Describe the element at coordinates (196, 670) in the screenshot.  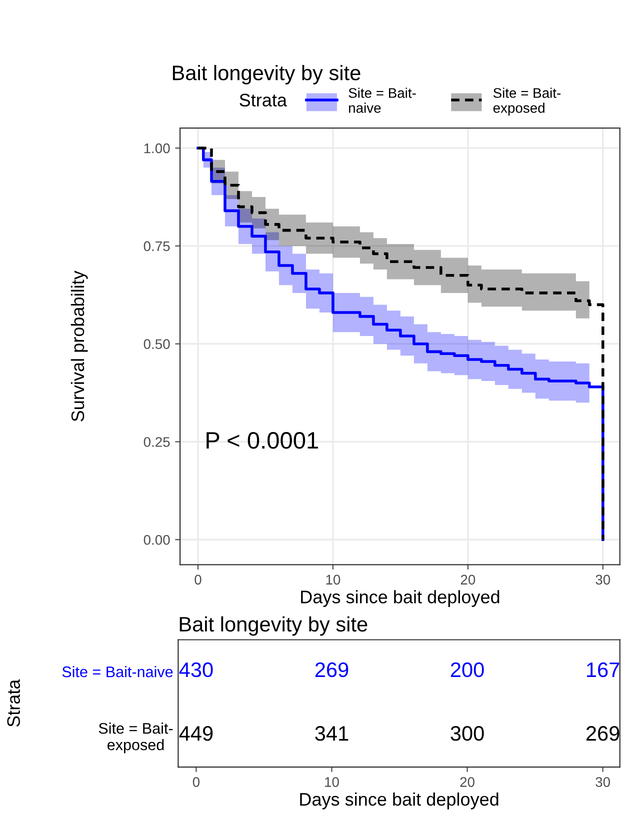
I see `data-label: 430` at that location.